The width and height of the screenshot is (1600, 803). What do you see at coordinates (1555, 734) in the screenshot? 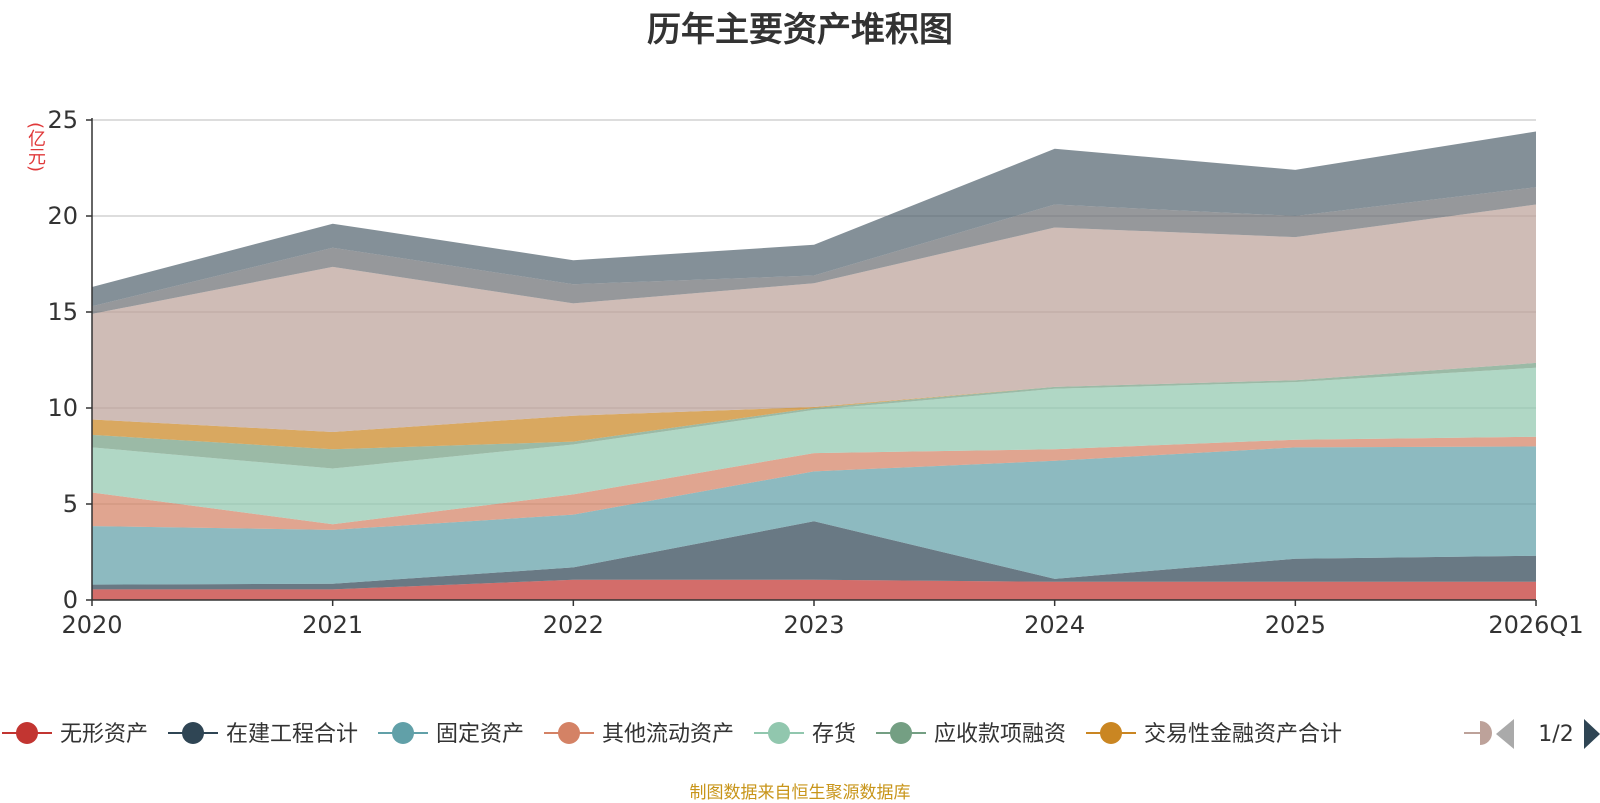
I see `legend-page-indicator: 1/2` at bounding box center [1555, 734].